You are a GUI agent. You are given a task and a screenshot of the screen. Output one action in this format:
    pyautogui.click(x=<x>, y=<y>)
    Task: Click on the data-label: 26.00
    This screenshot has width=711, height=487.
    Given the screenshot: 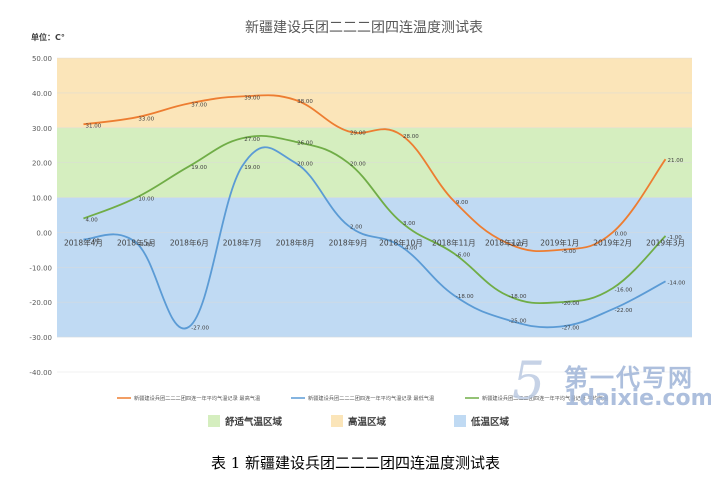 What is the action you would take?
    pyautogui.click(x=305, y=144)
    